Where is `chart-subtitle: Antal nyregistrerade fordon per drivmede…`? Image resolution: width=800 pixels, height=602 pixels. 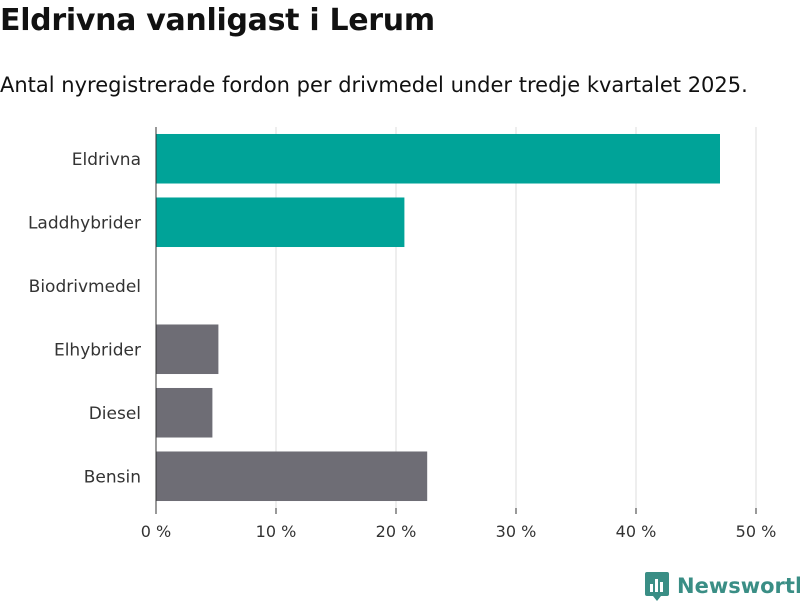
chart-subtitle: Antal nyregistrerade fordon per drivmede… is located at coordinates (374, 85).